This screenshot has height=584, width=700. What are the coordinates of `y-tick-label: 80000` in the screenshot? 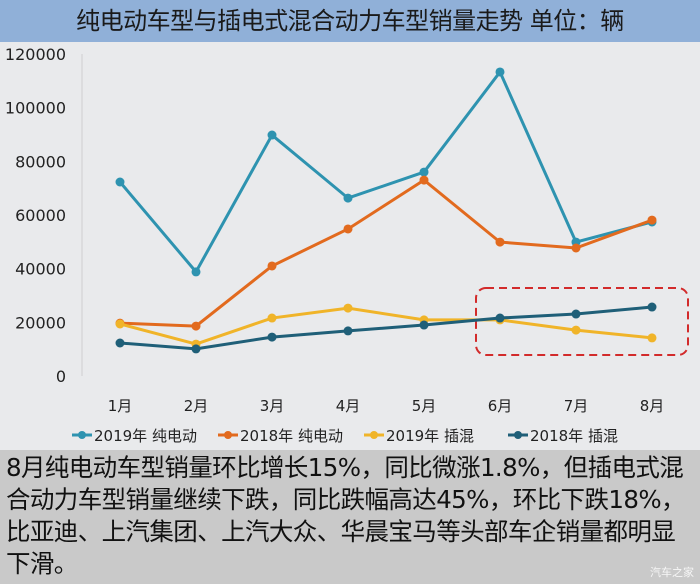 It's located at (40, 161).